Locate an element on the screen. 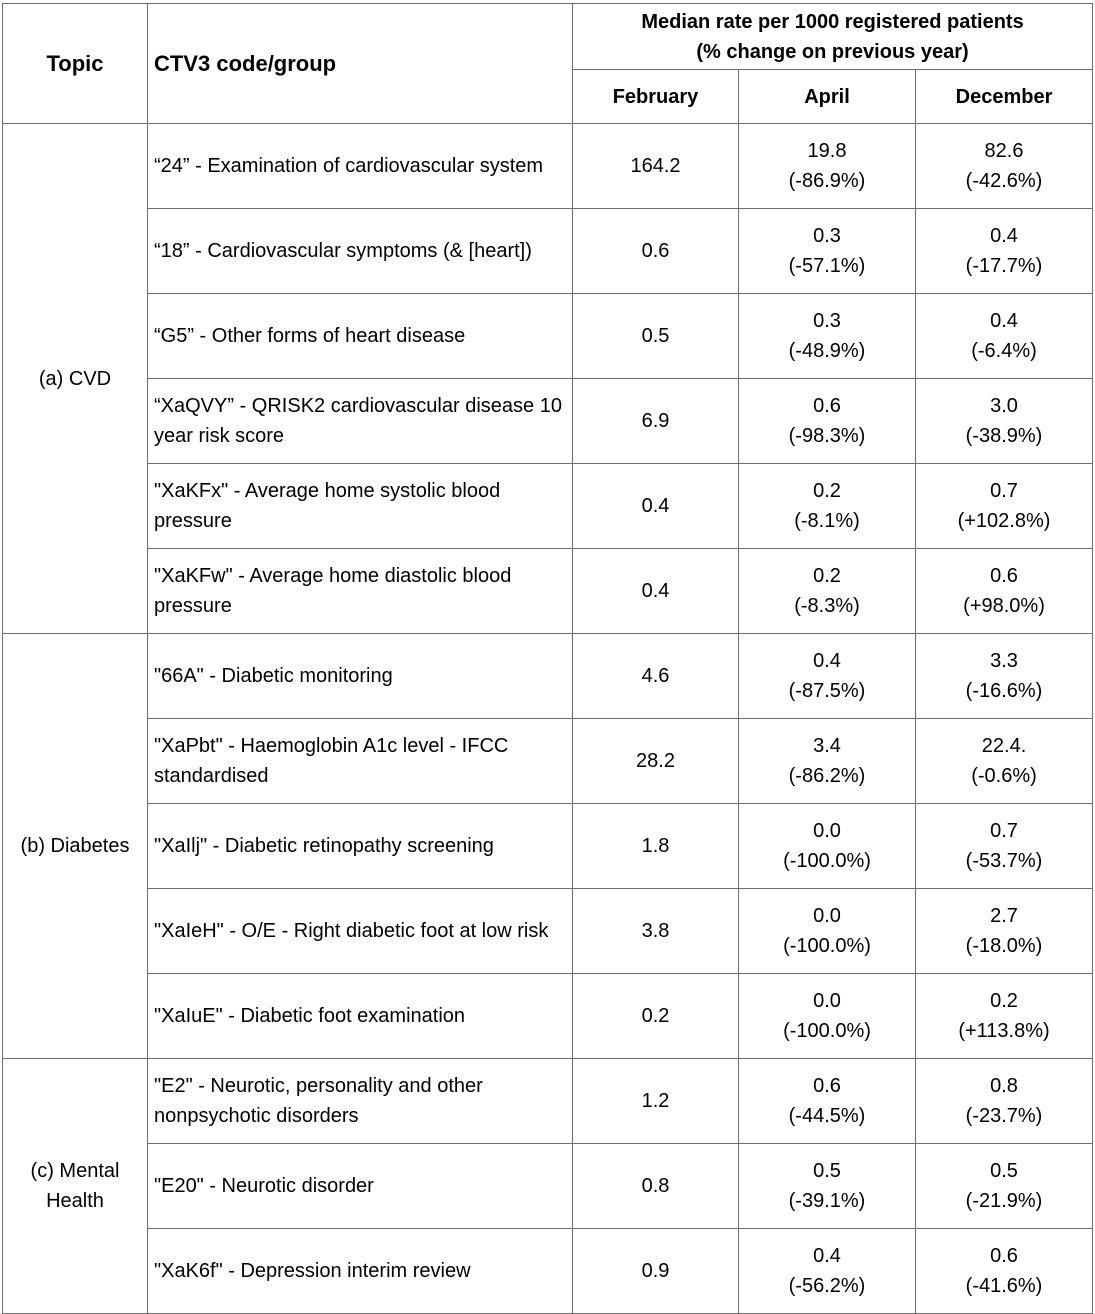 This screenshot has height=1314, width=1095. december-cell: 0.4 (-17.7%) is located at coordinates (1004, 251).